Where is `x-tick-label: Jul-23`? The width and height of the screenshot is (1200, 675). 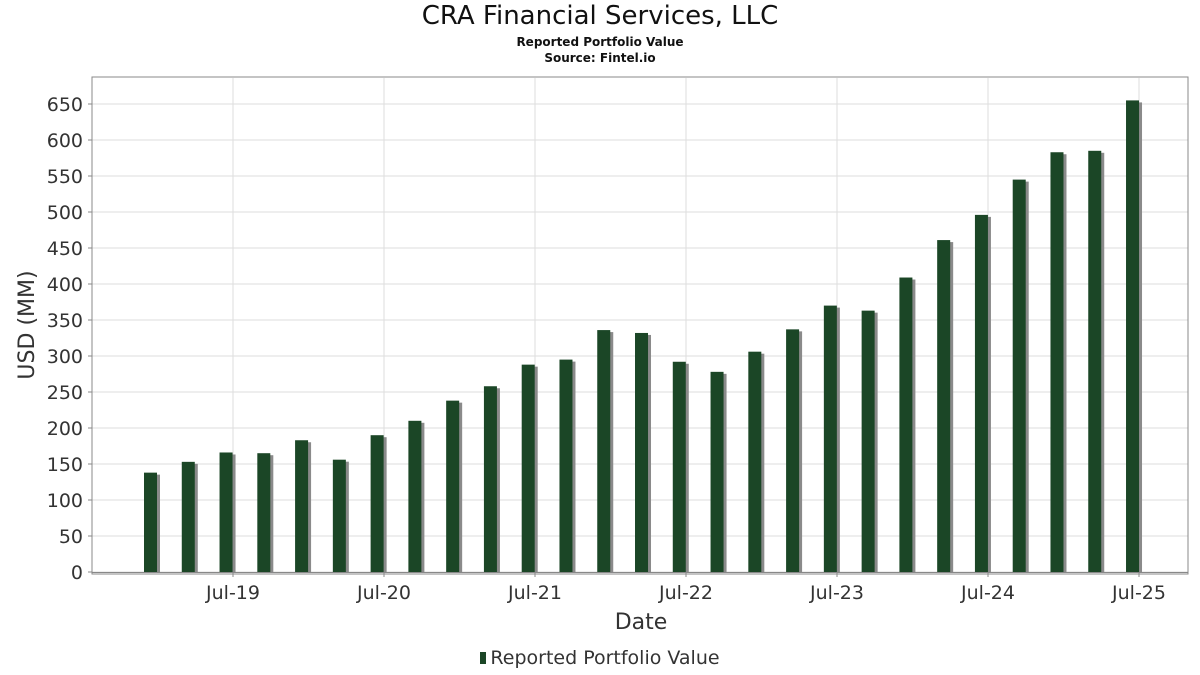 x-tick-label: Jul-23 is located at coordinates (836, 593).